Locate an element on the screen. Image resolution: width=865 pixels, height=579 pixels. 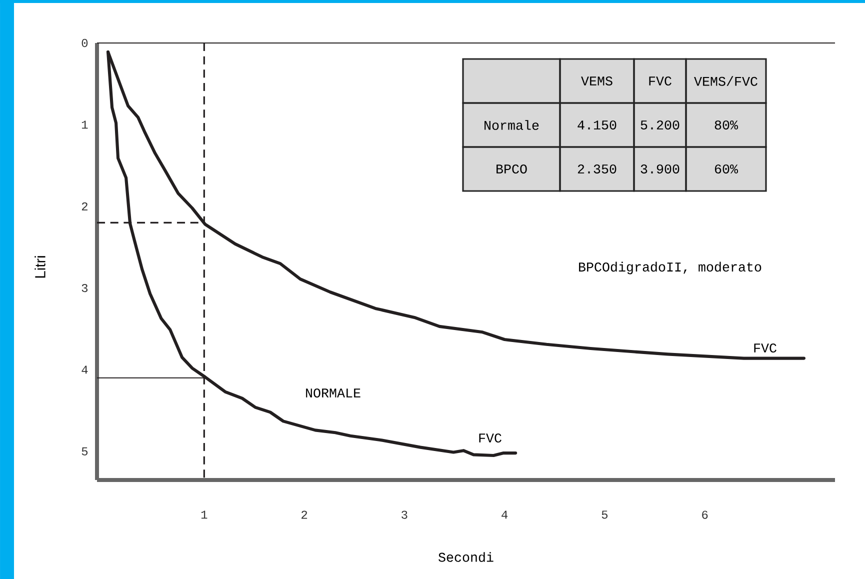
annotation: 4.150 is located at coordinates (597, 125).